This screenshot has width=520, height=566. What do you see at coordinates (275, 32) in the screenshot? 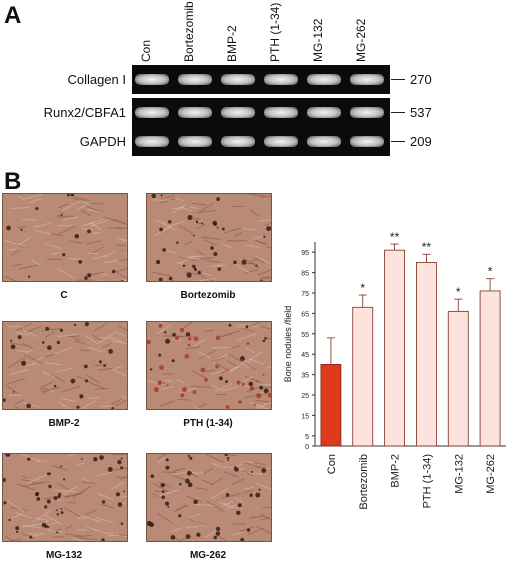
I see `lane-label: PTH (1-34)` at bounding box center [275, 32].